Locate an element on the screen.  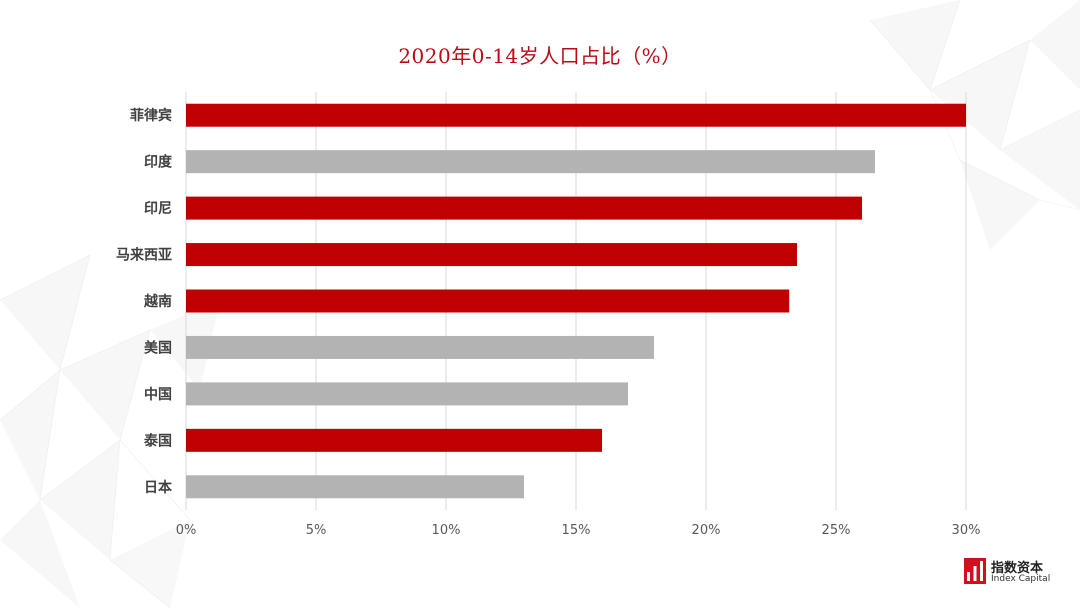
x-tick-label: 25% is located at coordinates (836, 530).